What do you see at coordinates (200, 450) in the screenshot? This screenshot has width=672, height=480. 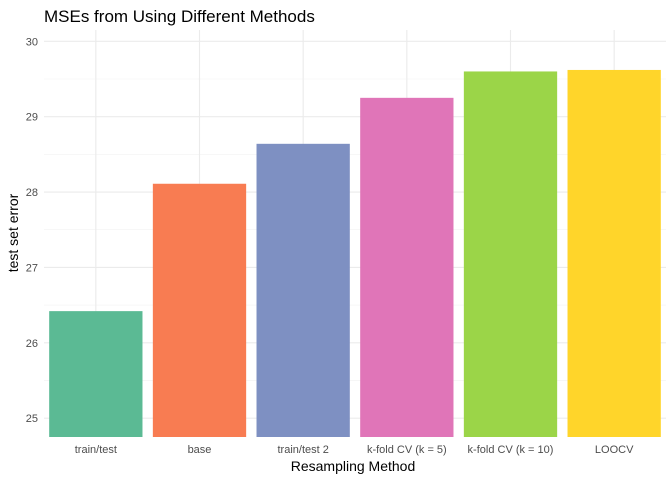 I see `x-tick-label: base` at bounding box center [200, 450].